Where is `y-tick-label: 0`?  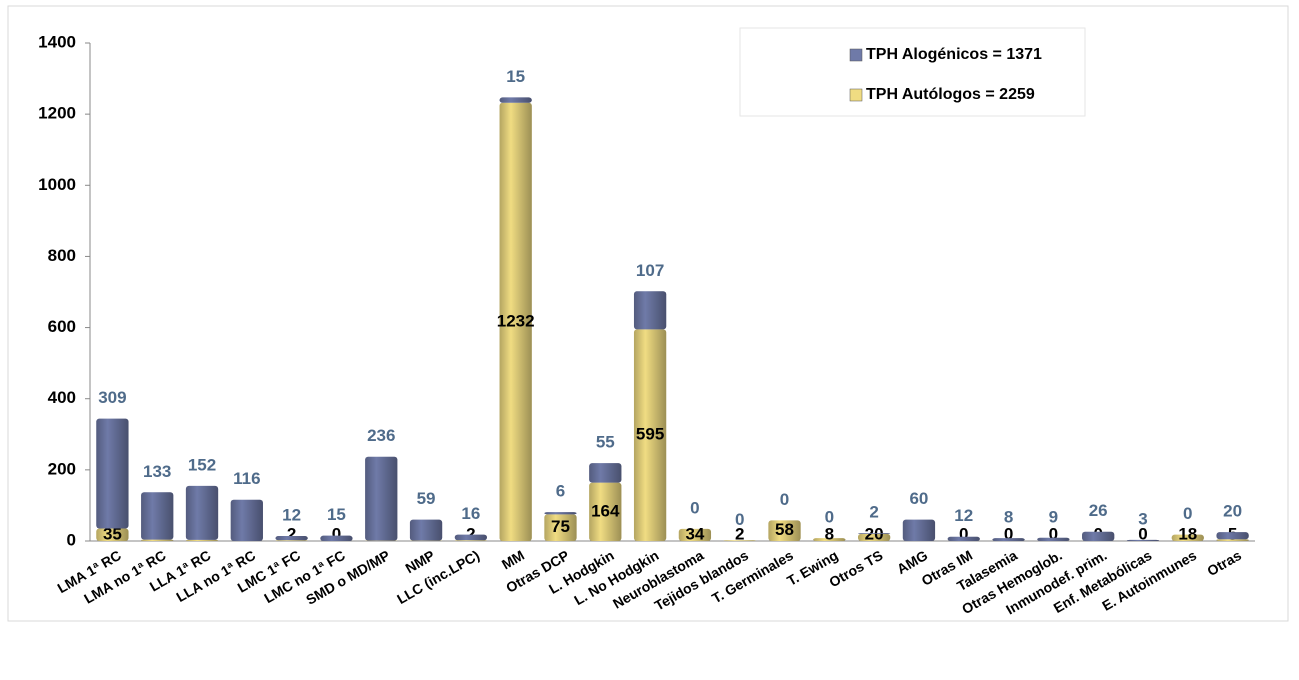 y-tick-label: 0 is located at coordinates (71, 539).